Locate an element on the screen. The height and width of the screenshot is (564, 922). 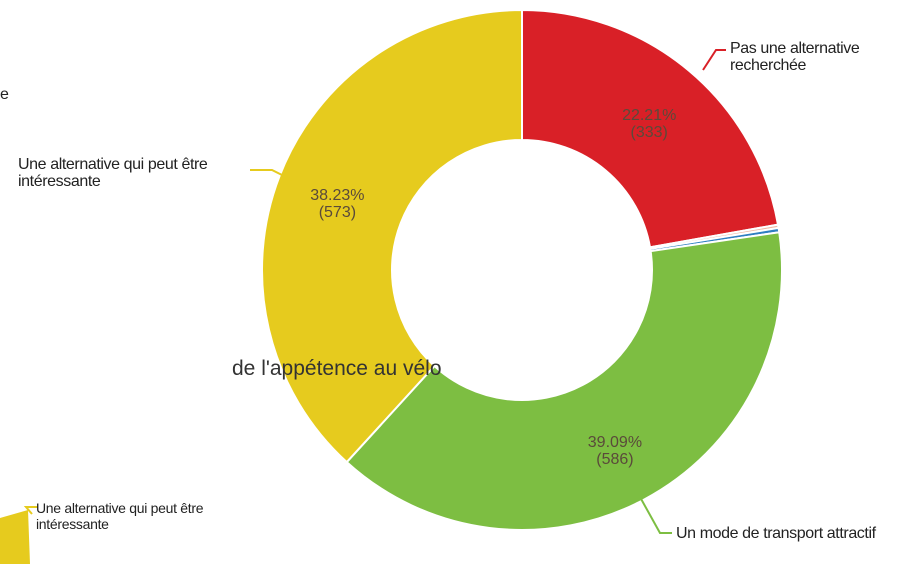
count-label: (333) is located at coordinates (649, 133).